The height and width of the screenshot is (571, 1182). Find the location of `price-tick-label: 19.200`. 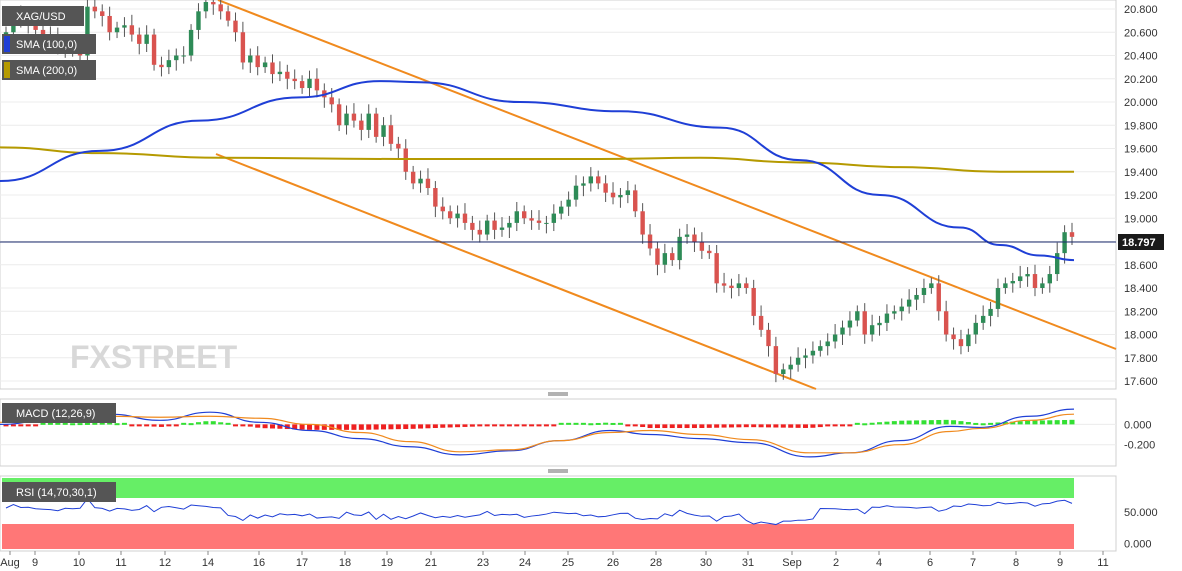

price-tick-label: 19.200 is located at coordinates (1141, 196).